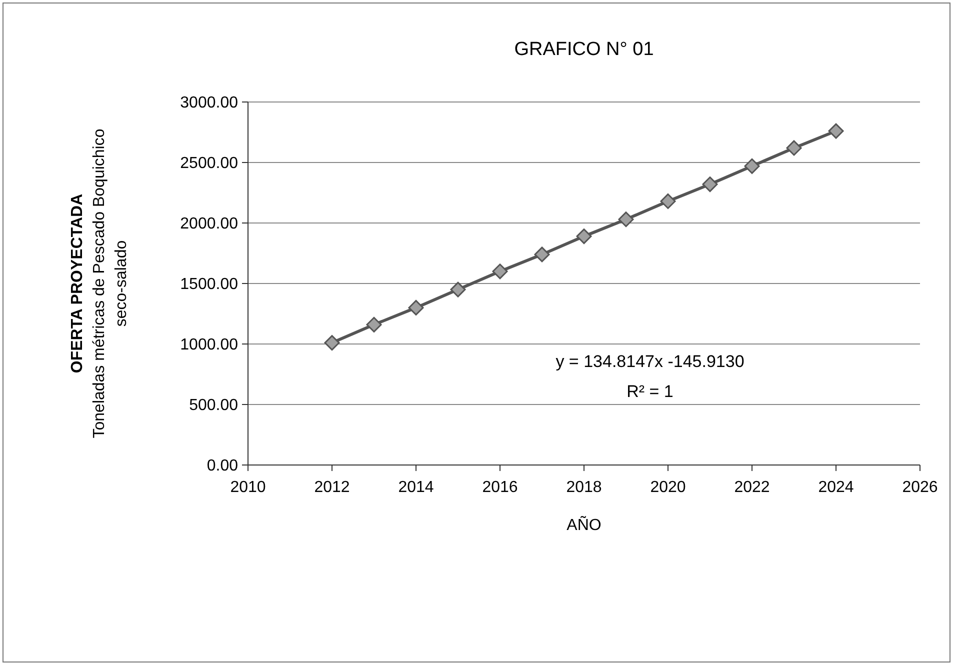  Describe the element at coordinates (650, 391) in the screenshot. I see `annotation: R² = 1` at that location.